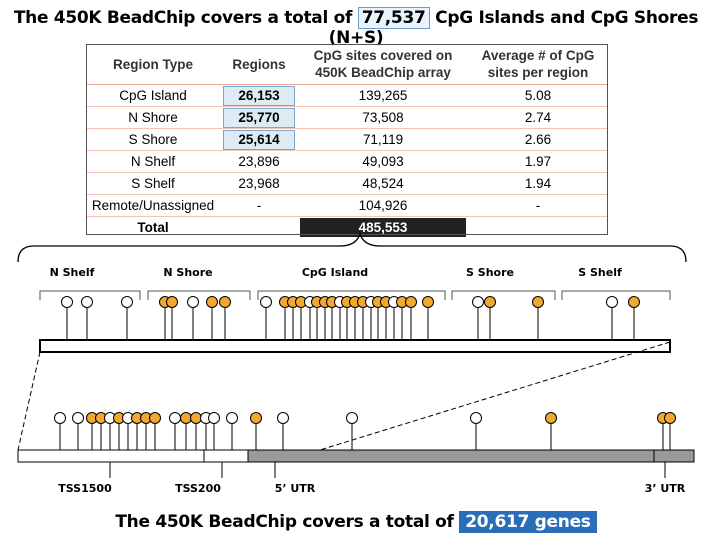  Describe the element at coordinates (335, 272) in the screenshot. I see `region-label-cpg-island: CpG Island` at that location.